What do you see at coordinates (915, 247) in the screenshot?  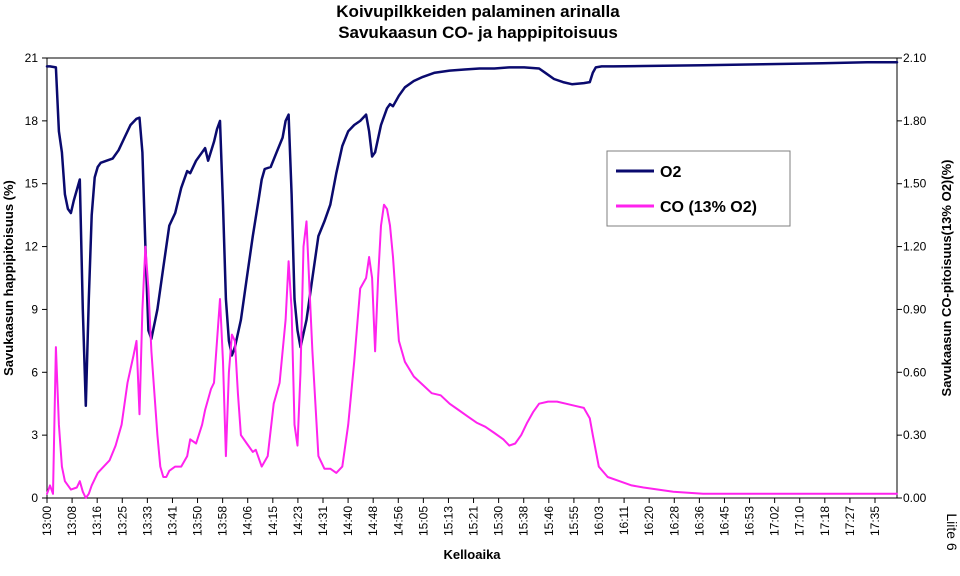 I see `right-tick-label: 1.20` at bounding box center [915, 247].